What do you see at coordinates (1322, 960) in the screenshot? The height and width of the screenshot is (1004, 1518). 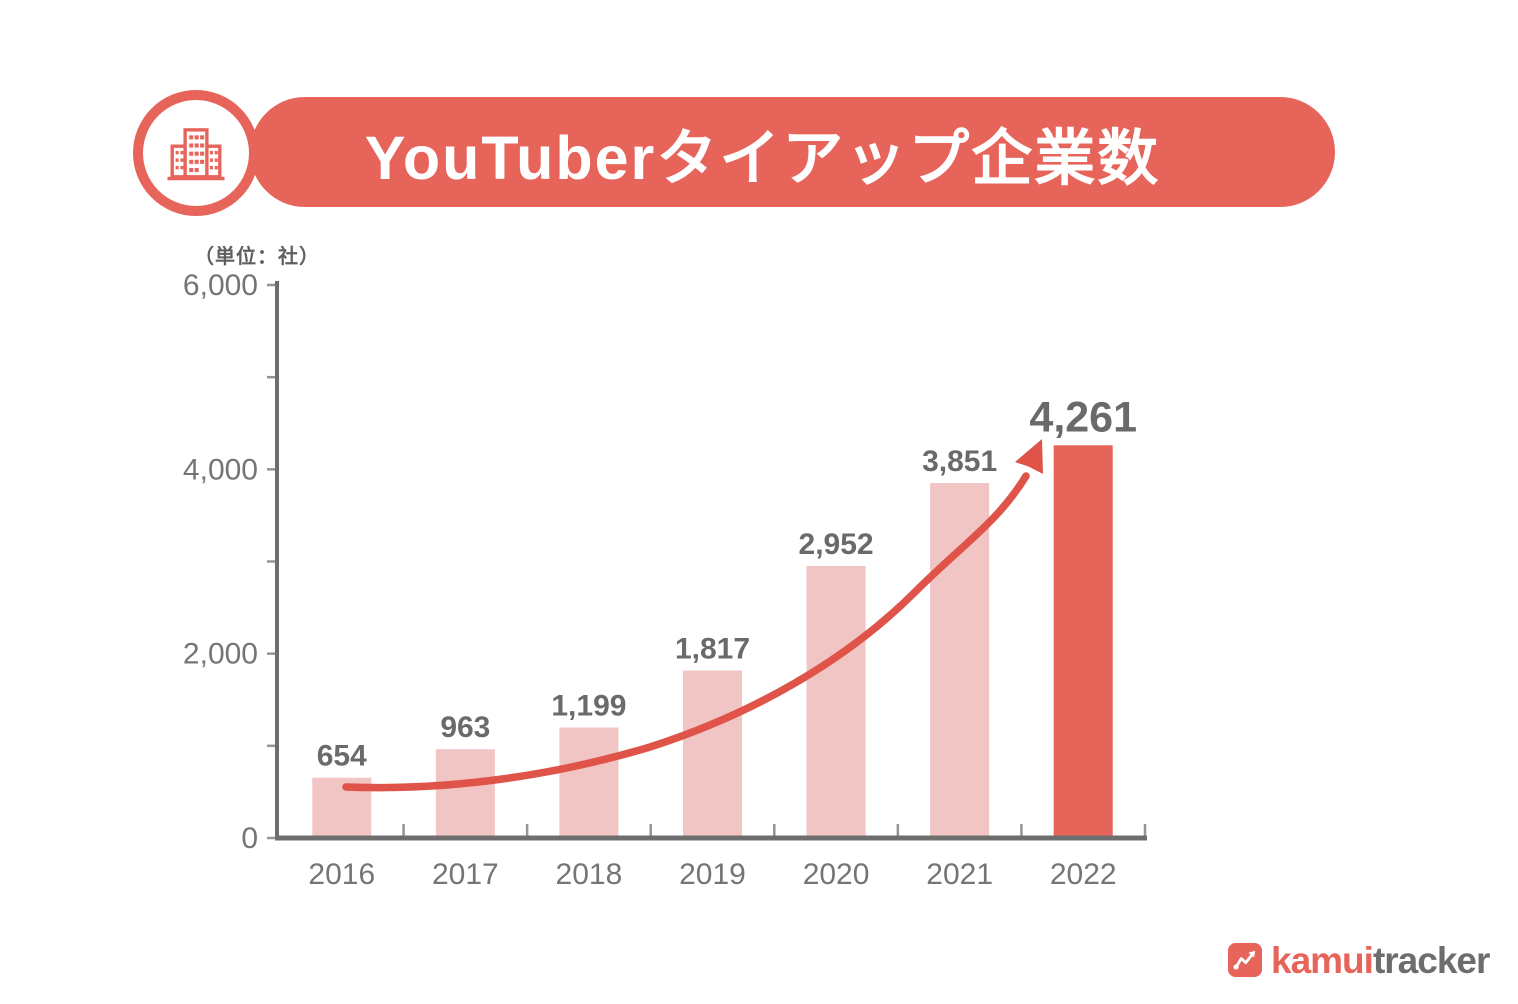 I see `logo-text-kamui: kamui` at bounding box center [1322, 960].